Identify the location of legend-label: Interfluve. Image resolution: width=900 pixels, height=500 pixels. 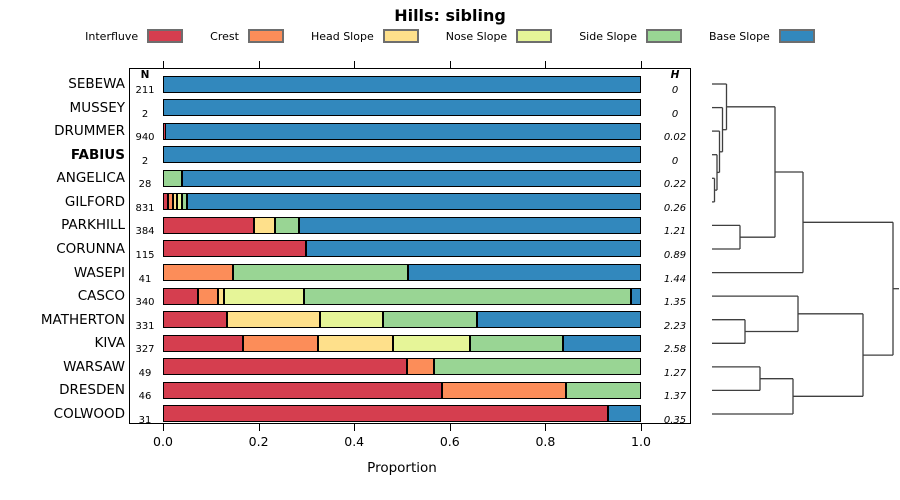
(112, 36).